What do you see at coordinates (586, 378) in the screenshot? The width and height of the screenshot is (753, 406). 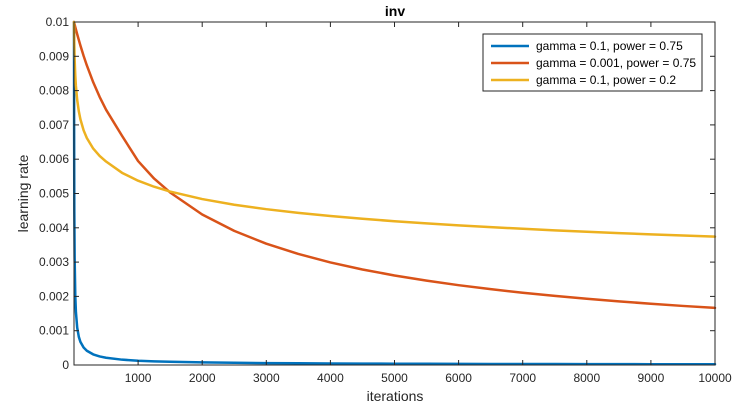 I see `x-tick-label: 8000` at bounding box center [586, 378].